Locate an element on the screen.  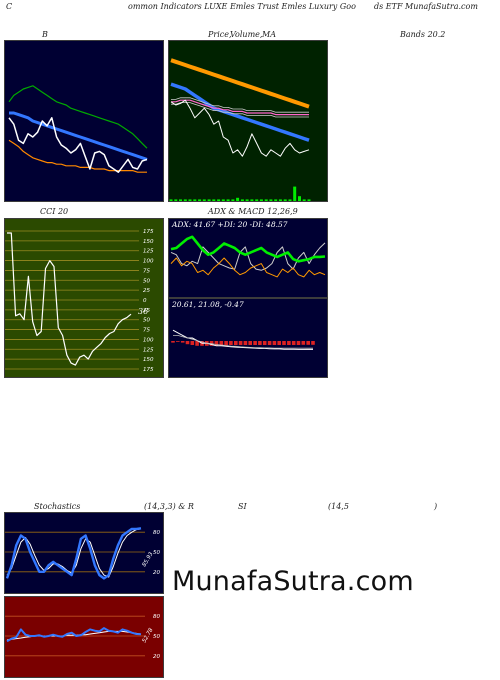
band-lower-line is located at coordinates (77, 156).